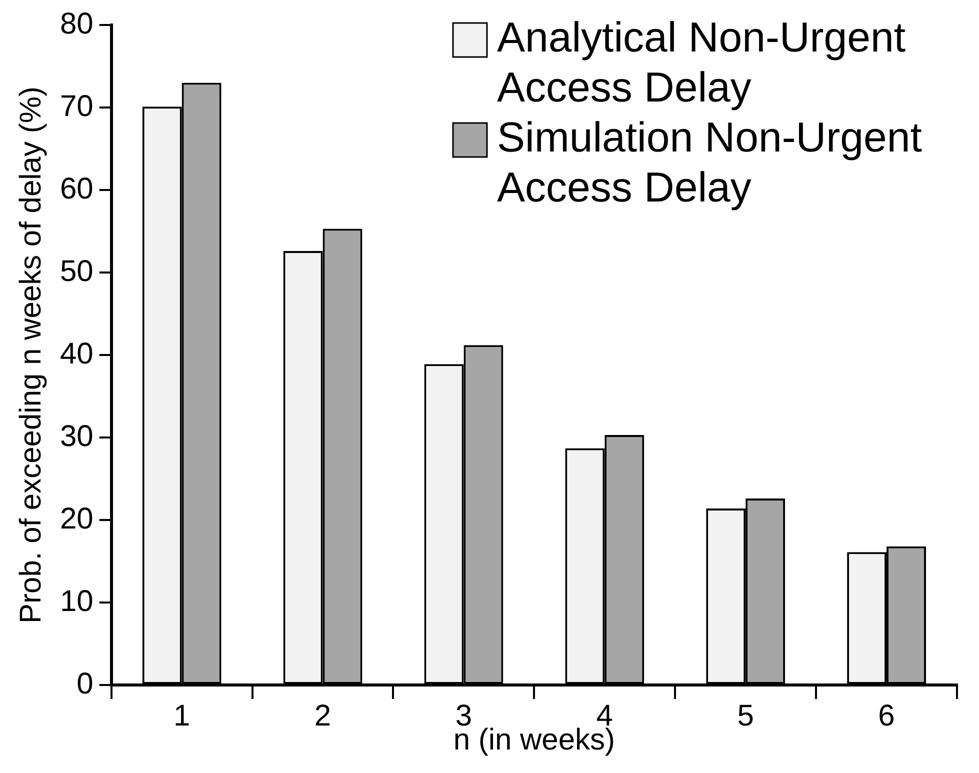 The image size is (979, 773). What do you see at coordinates (886, 715) in the screenshot?
I see `x-tick-label: 6` at bounding box center [886, 715].